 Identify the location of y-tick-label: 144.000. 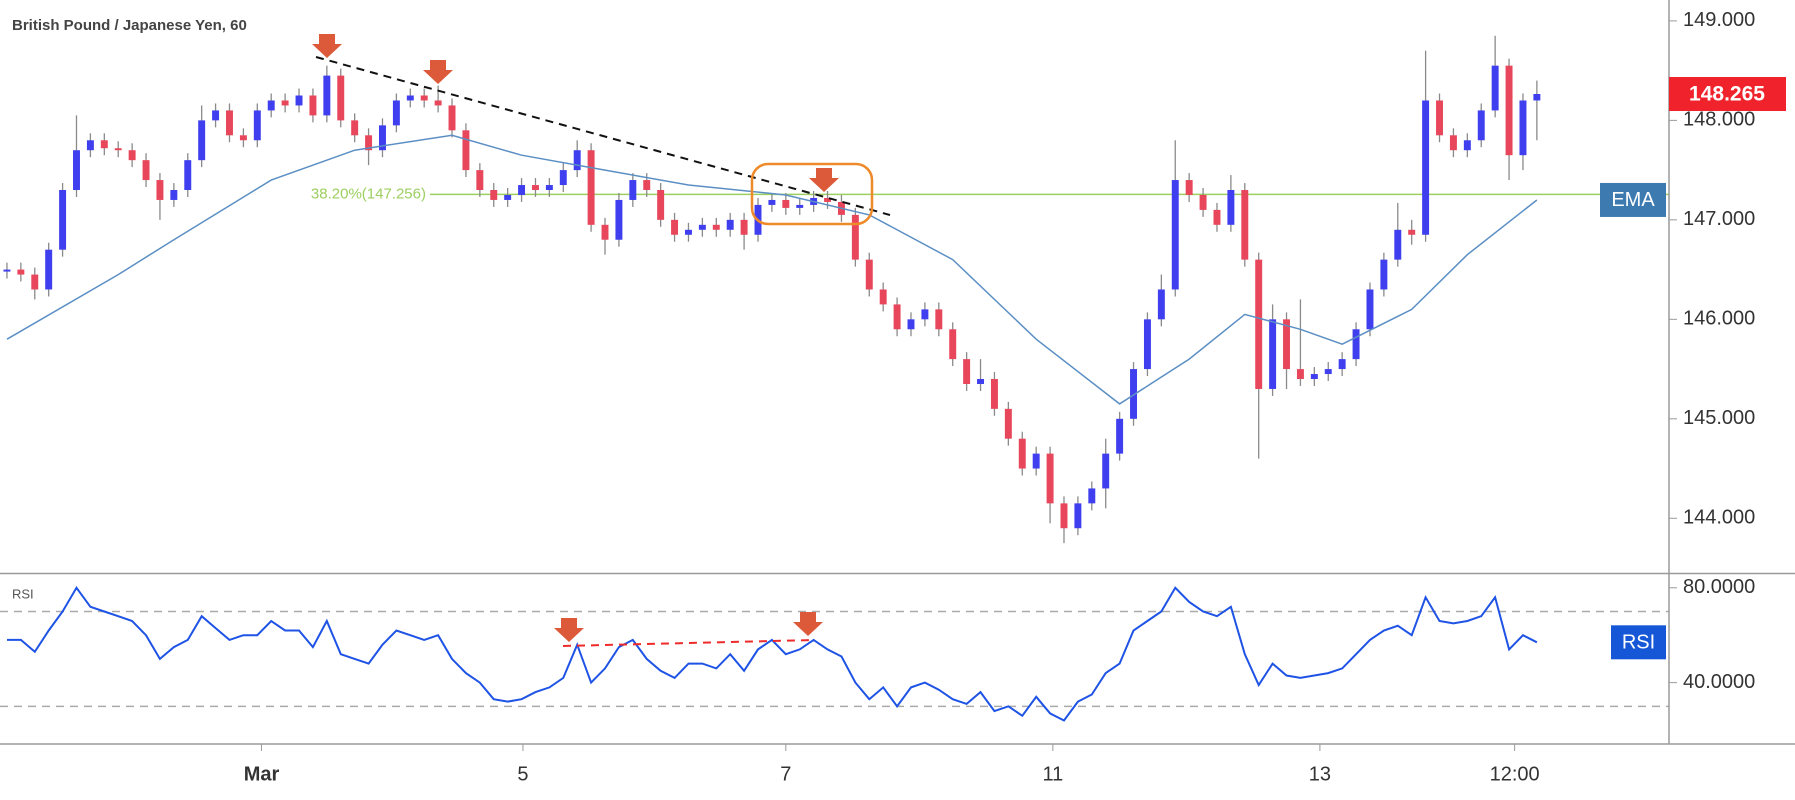
(1719, 518).